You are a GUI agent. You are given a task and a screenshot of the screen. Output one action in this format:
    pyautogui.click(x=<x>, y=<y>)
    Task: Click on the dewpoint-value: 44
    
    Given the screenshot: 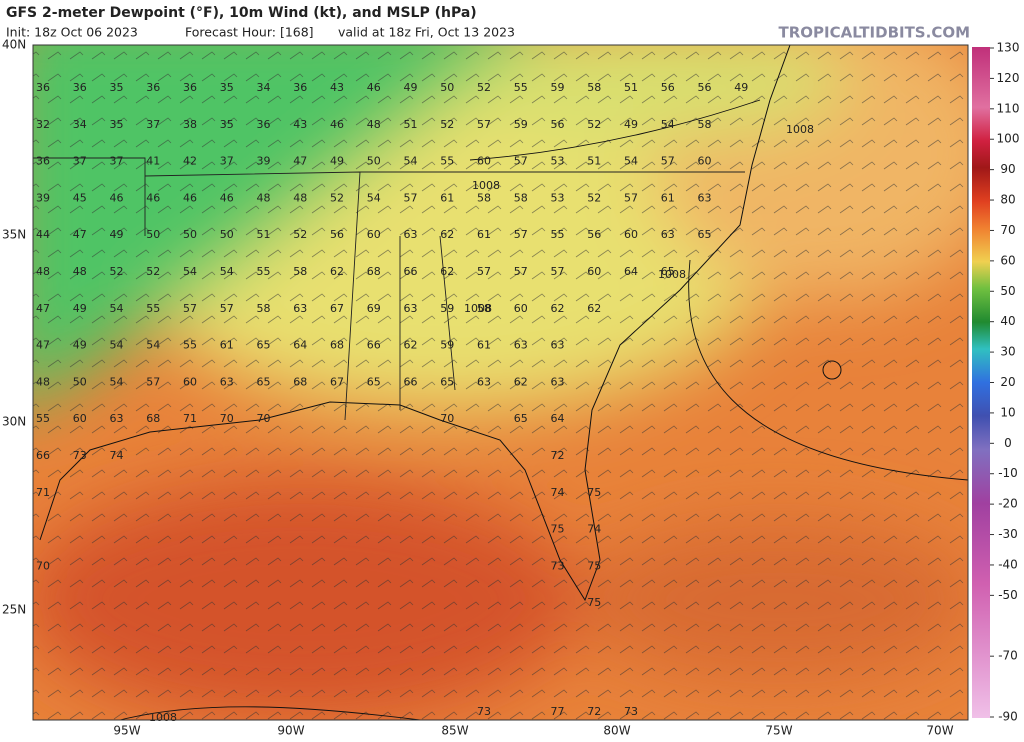 What is the action you would take?
    pyautogui.click(x=43, y=234)
    